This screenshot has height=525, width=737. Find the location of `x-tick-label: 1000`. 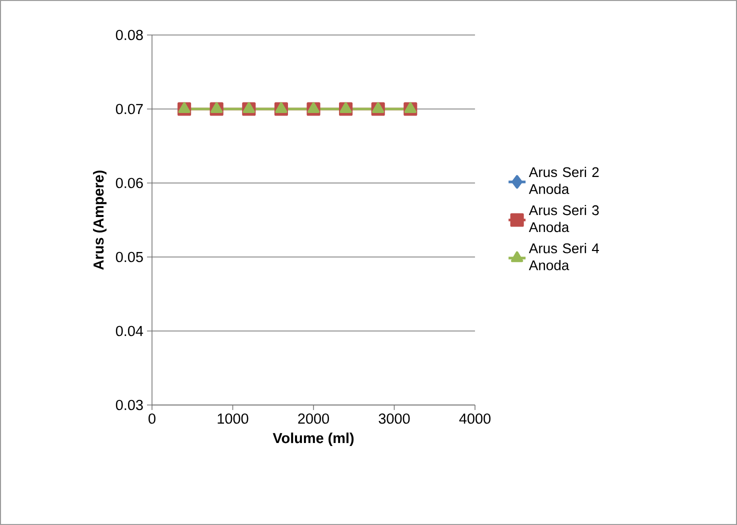

x-tick-label: 1000 is located at coordinates (233, 419).